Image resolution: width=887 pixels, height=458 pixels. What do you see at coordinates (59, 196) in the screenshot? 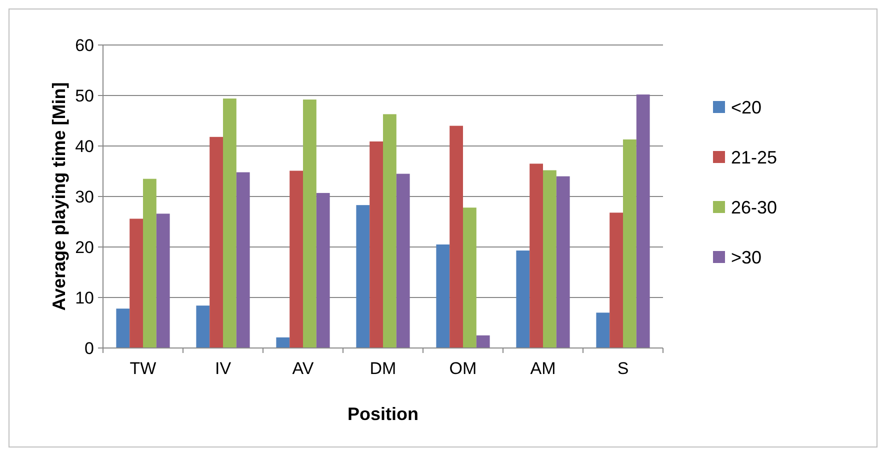
I see `y-axis-title: Average playing time [Min]` at bounding box center [59, 196].